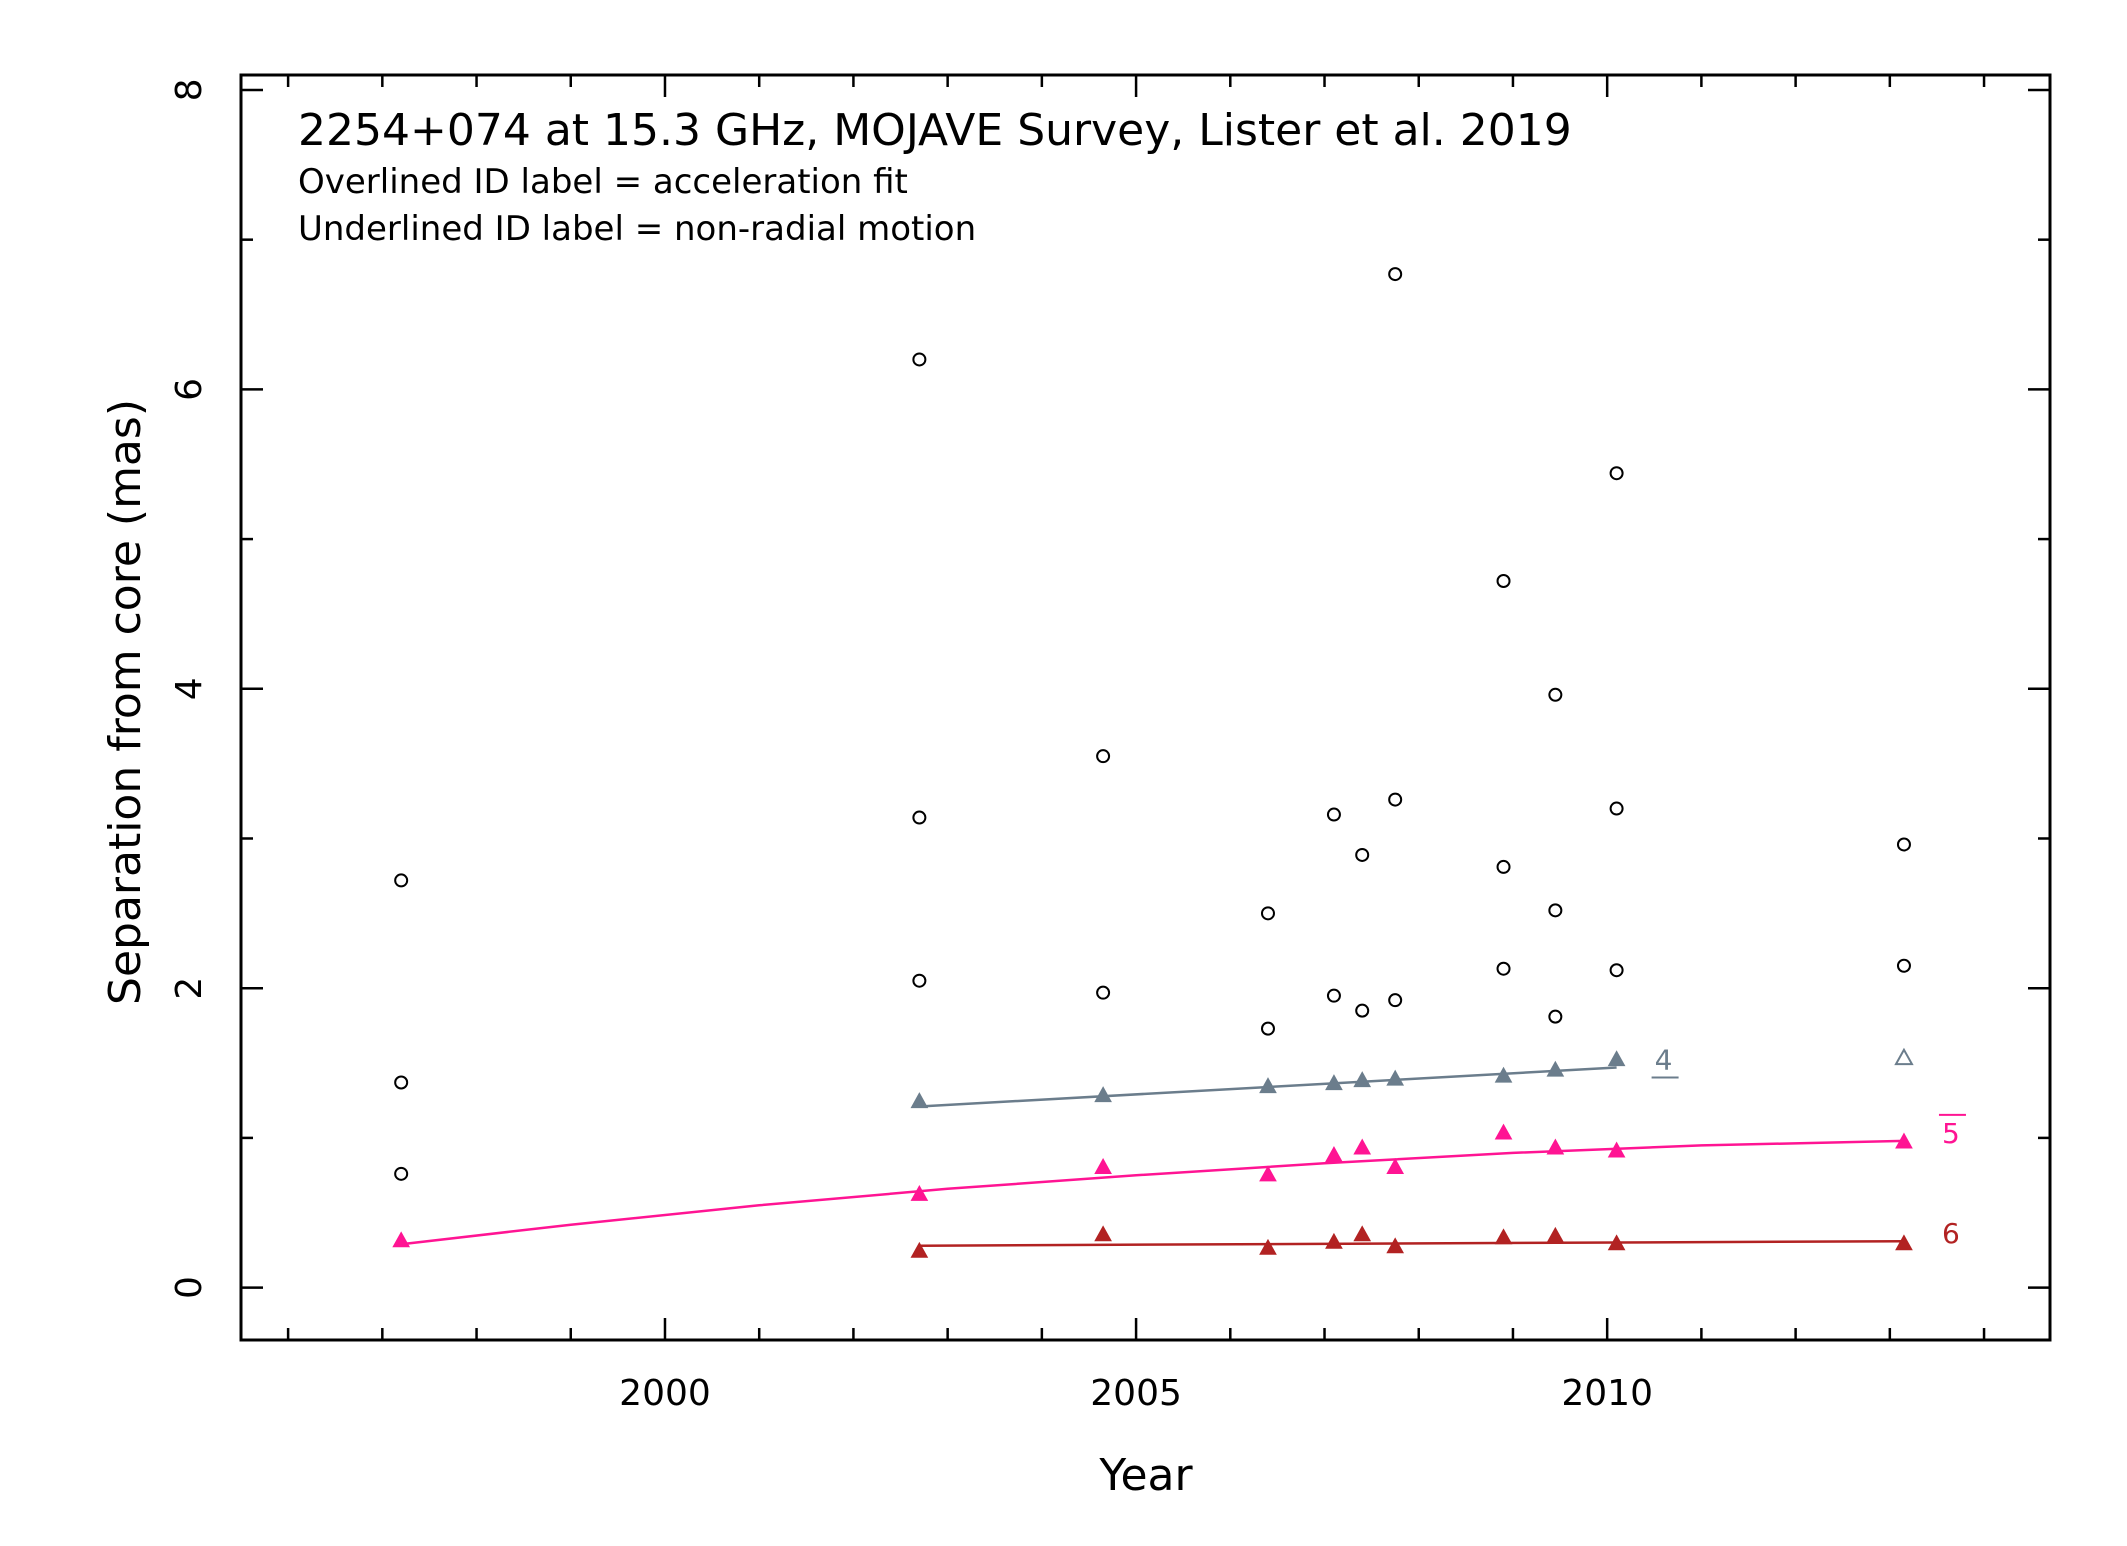 The width and height of the screenshot is (2127, 1546). What do you see at coordinates (1951, 1133) in the screenshot?
I see `series-label-5: 5` at bounding box center [1951, 1133].